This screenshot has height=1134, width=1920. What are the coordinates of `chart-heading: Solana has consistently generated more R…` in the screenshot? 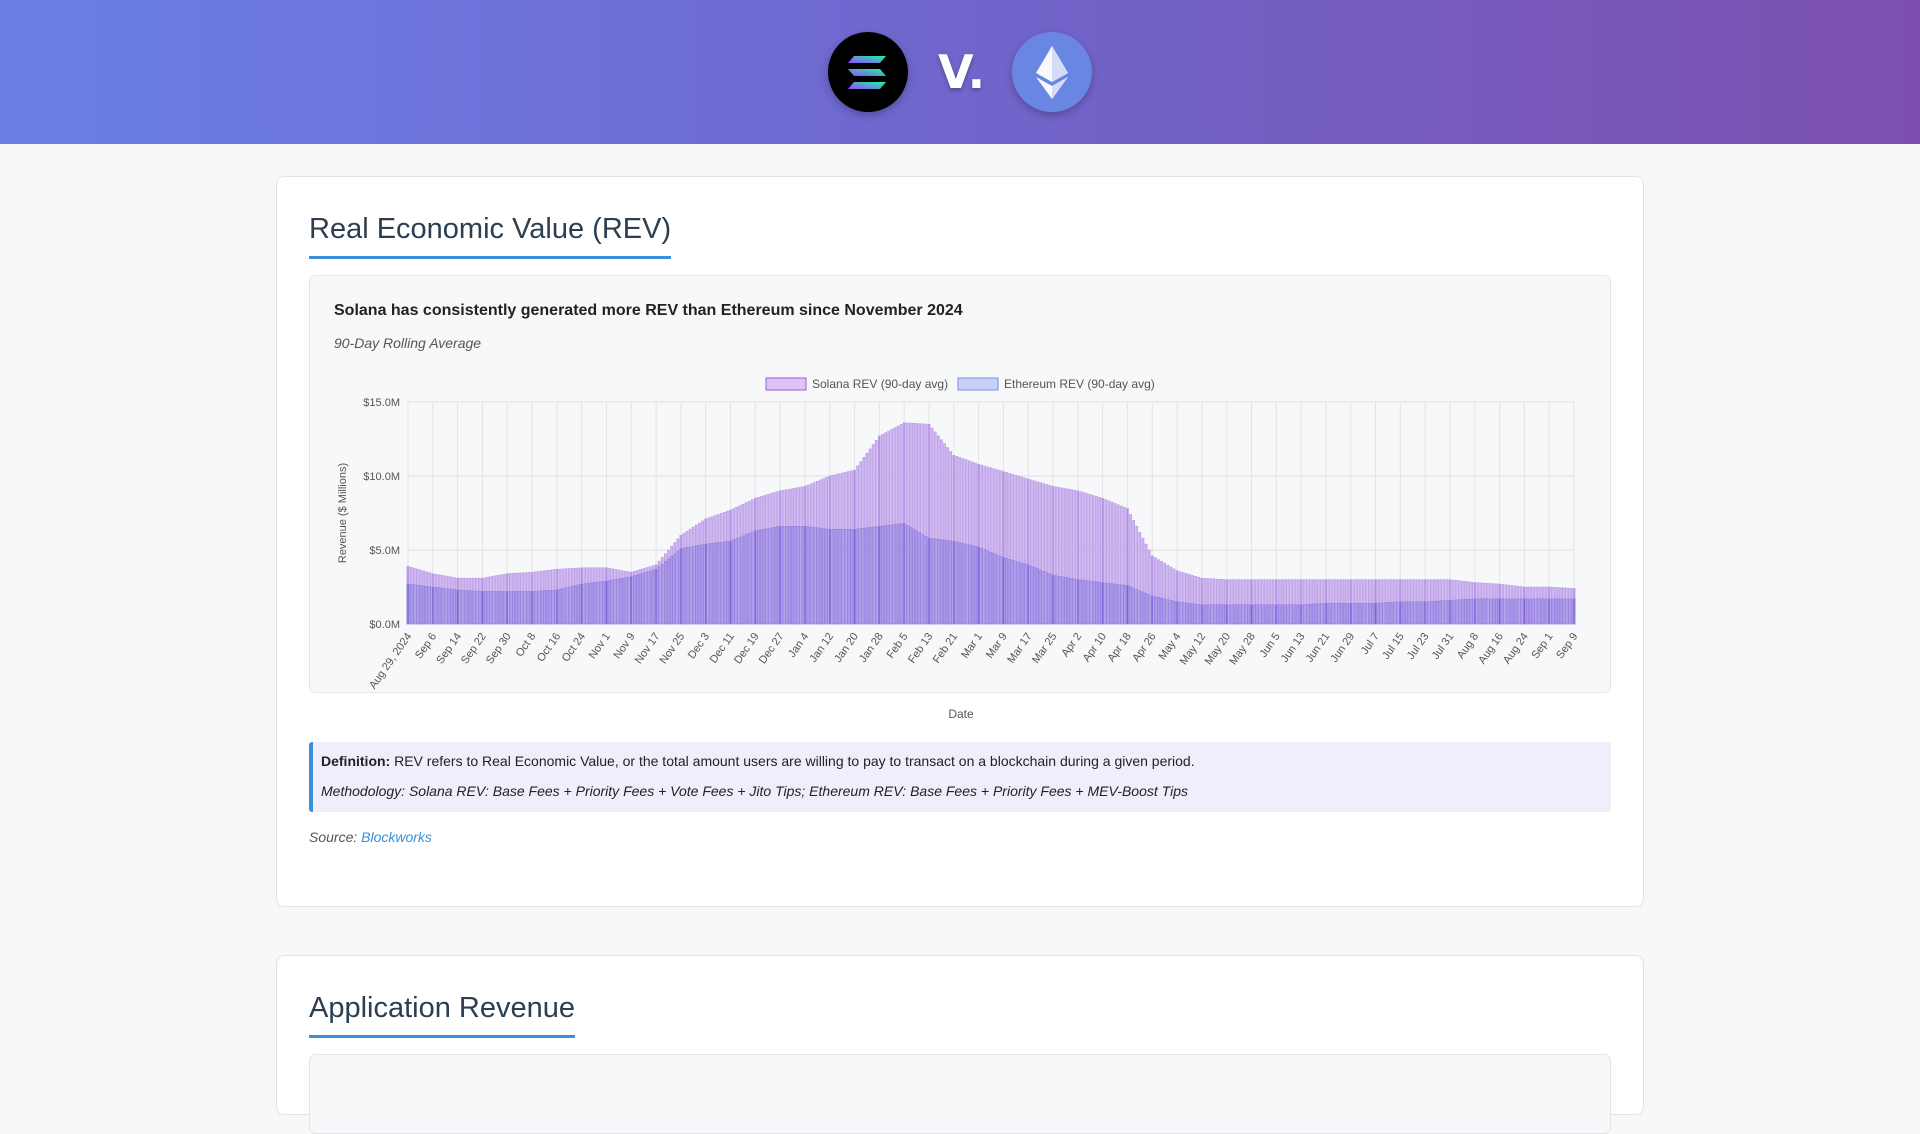 It's located at (648, 310).